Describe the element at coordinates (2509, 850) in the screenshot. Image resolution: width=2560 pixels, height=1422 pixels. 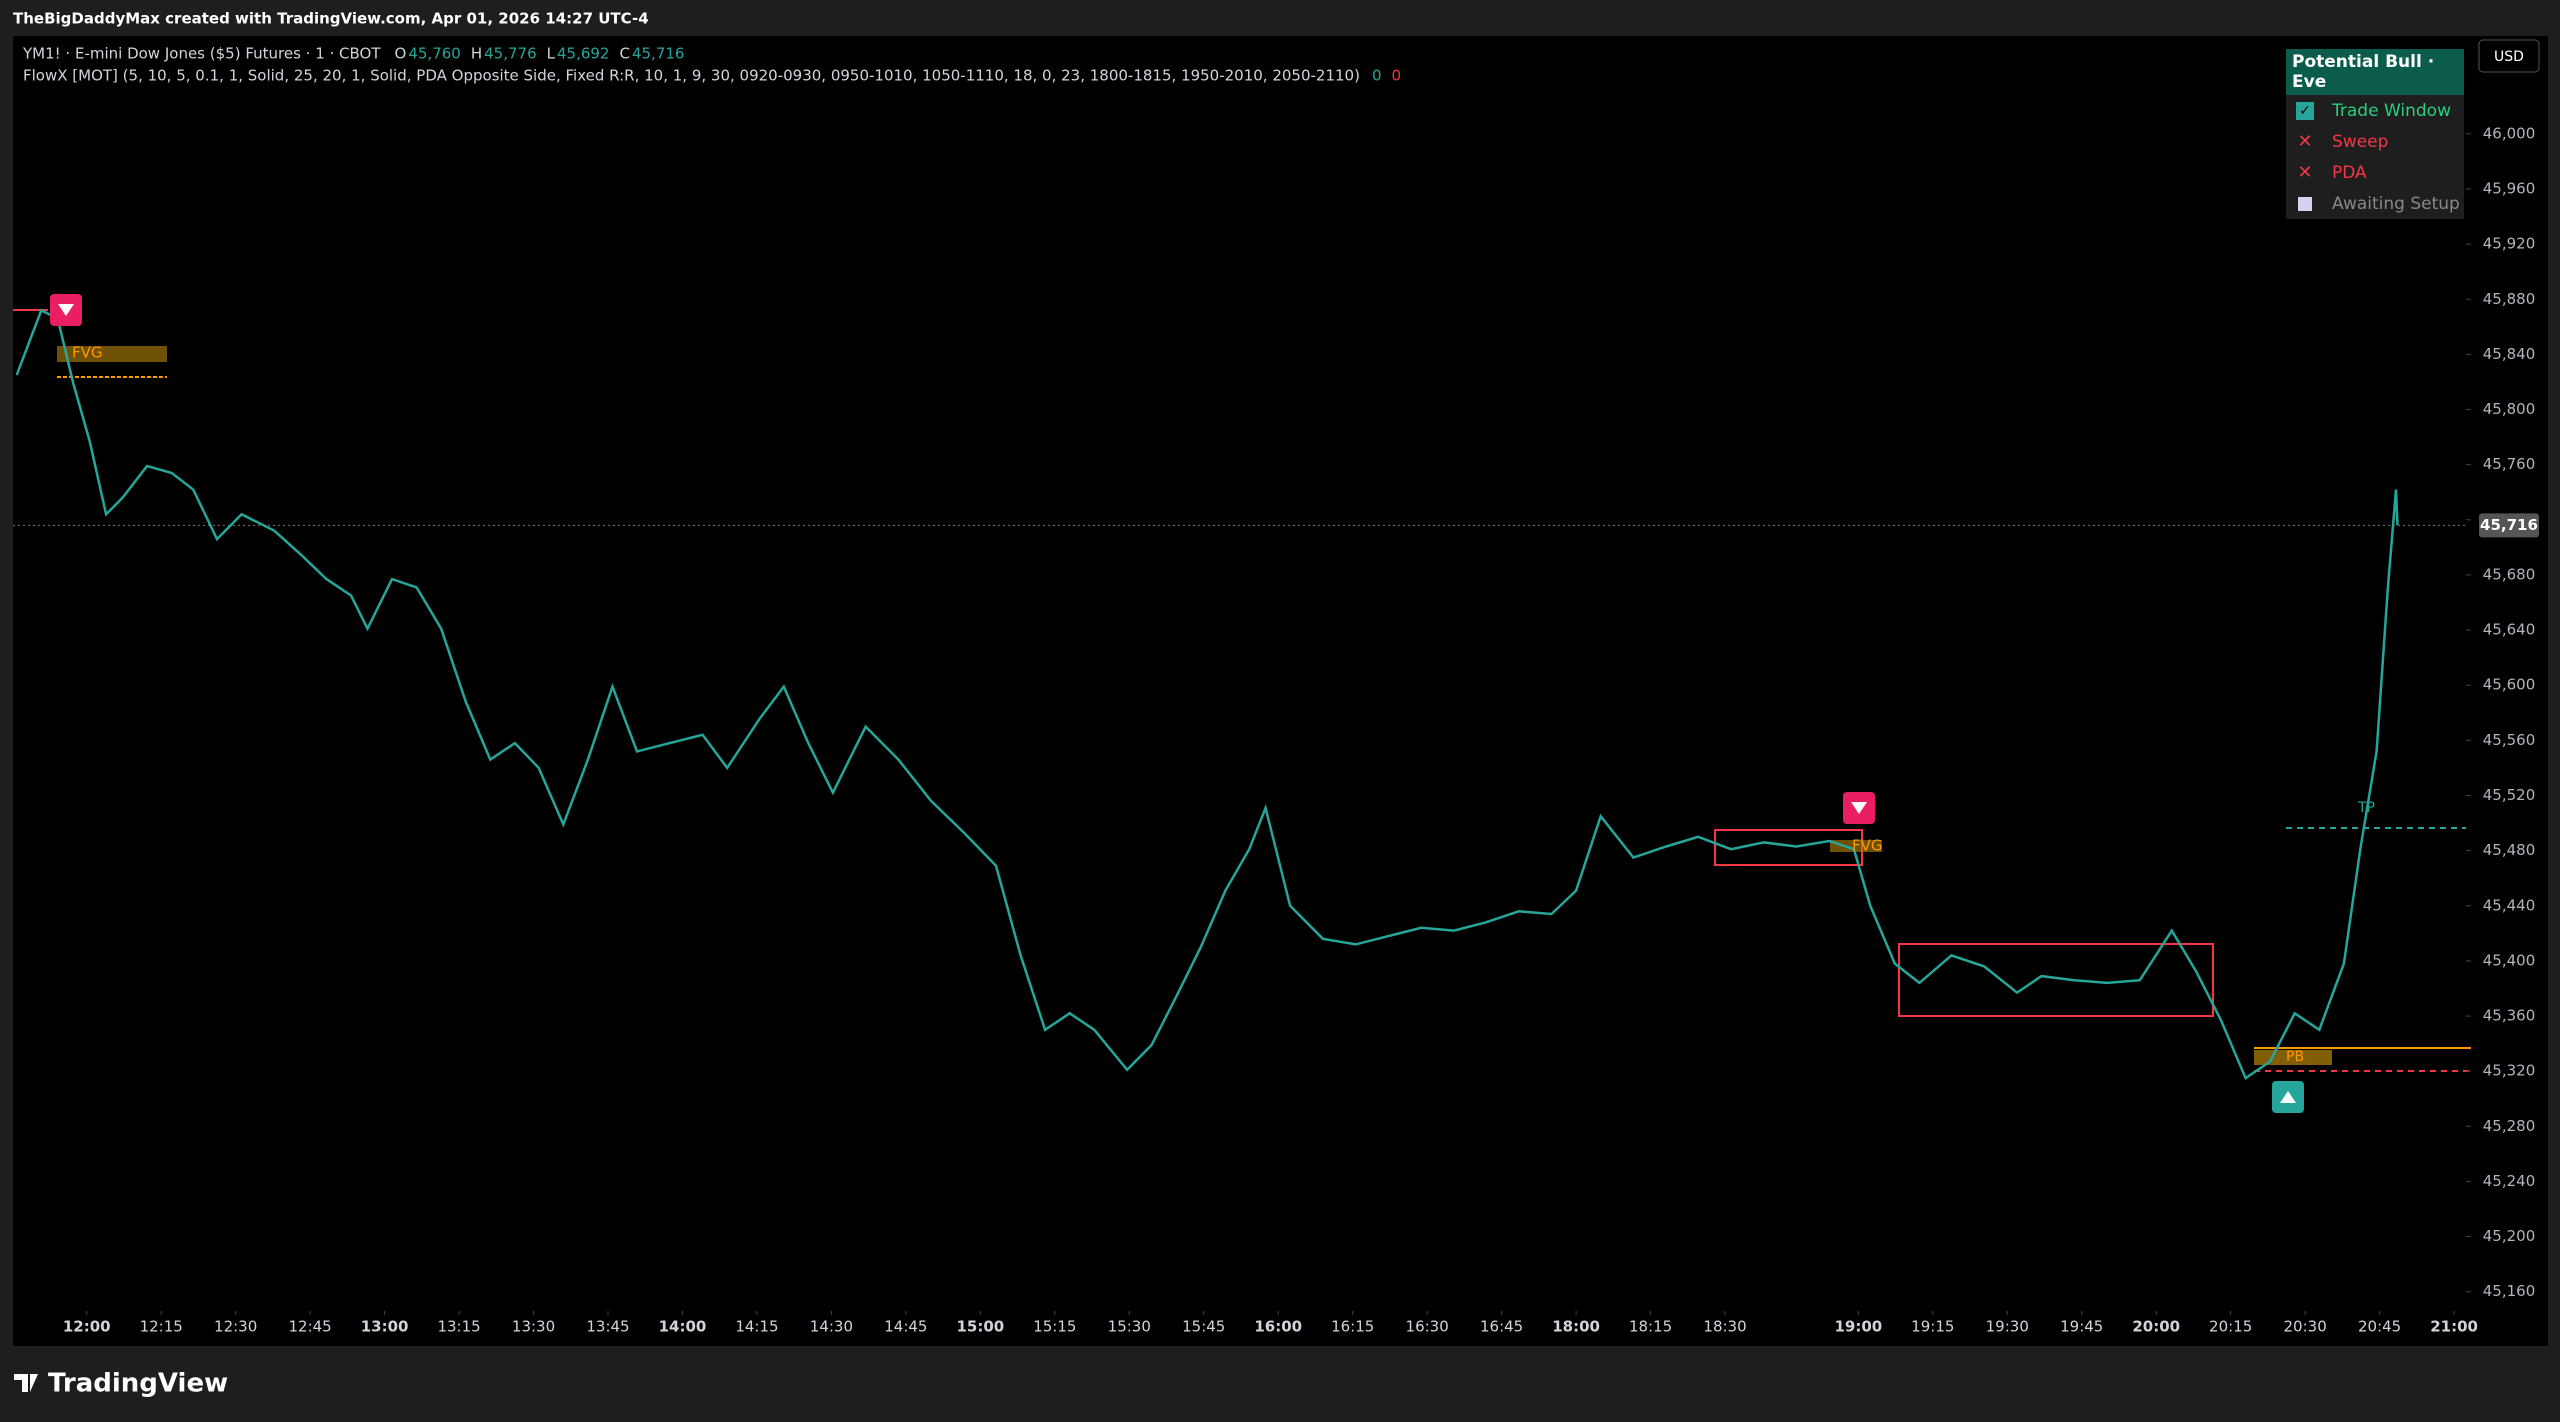
I see `y-tick-label: 45,480` at that location.